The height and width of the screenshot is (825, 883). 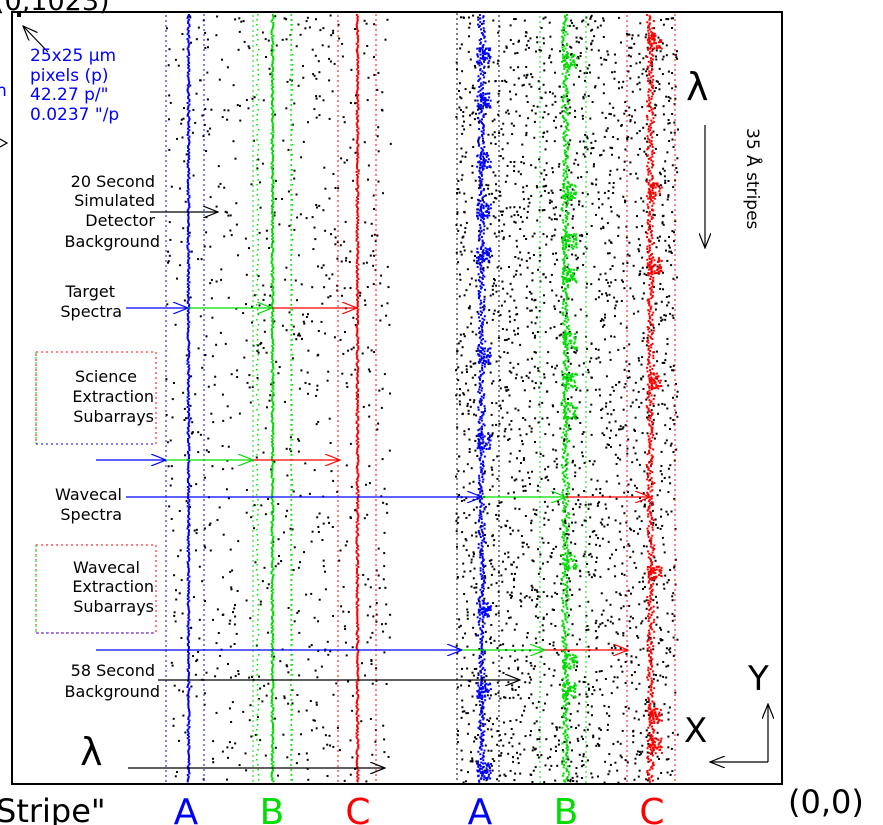 What do you see at coordinates (112, 241) in the screenshot?
I see `detector-bg-label-4: Background` at bounding box center [112, 241].